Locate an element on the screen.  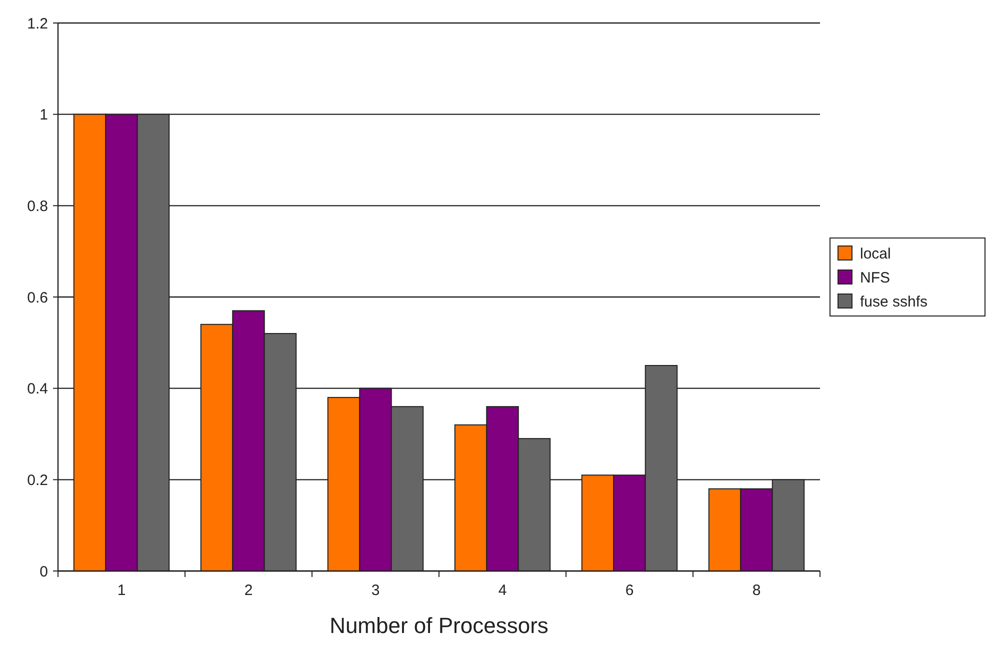
legend-label: local is located at coordinates (875, 253).